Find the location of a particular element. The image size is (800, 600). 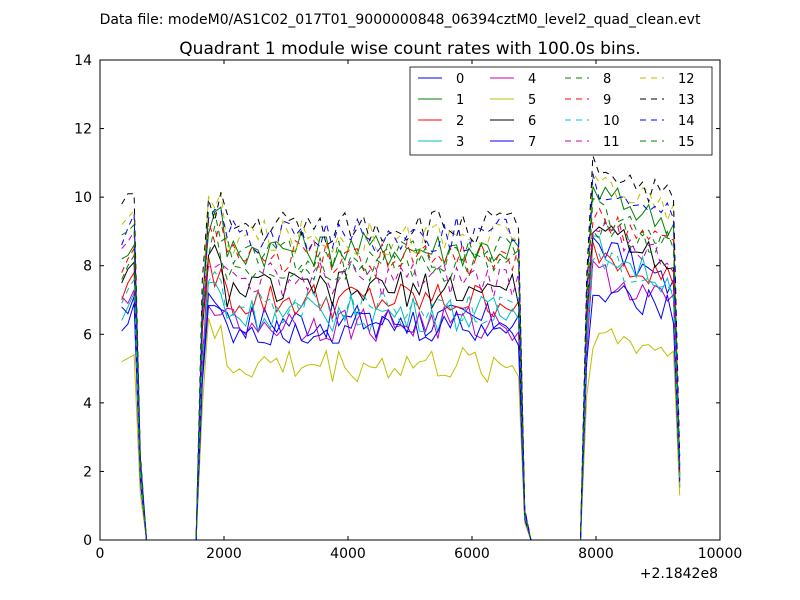

legend-label-11: 11 is located at coordinates (611, 142).